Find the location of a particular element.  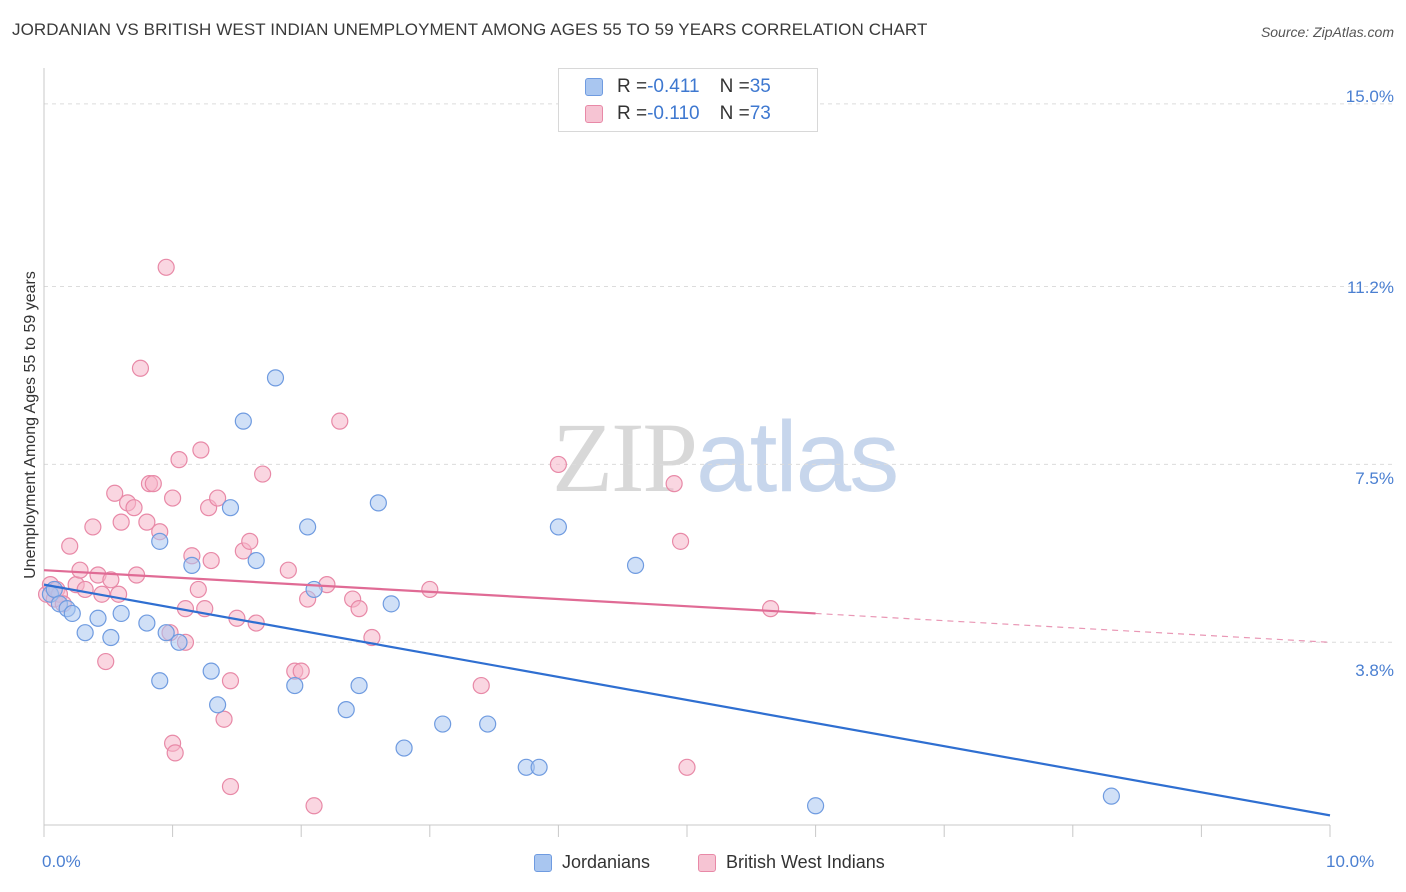

x-tick-label: 10.0% is located at coordinates (1350, 861).